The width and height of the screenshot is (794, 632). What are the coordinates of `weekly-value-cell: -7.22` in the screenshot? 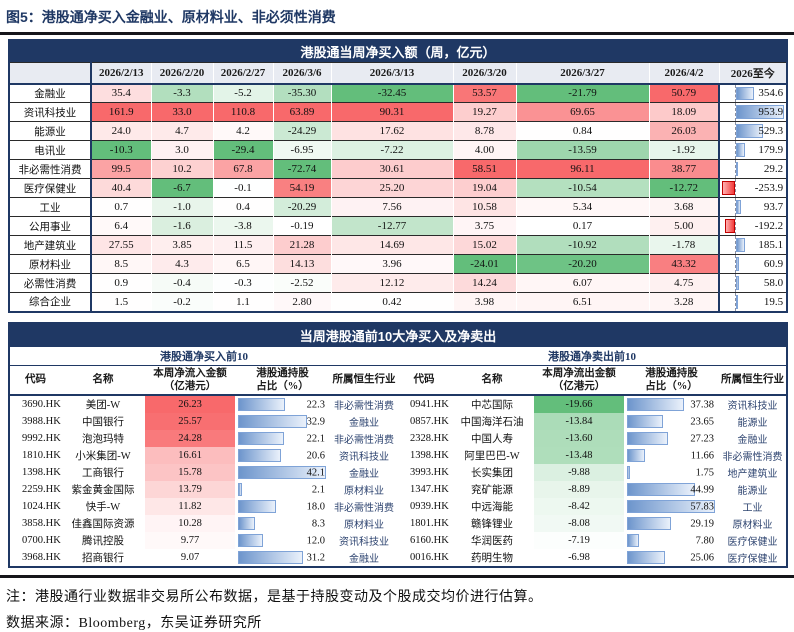 It's located at (391, 150).